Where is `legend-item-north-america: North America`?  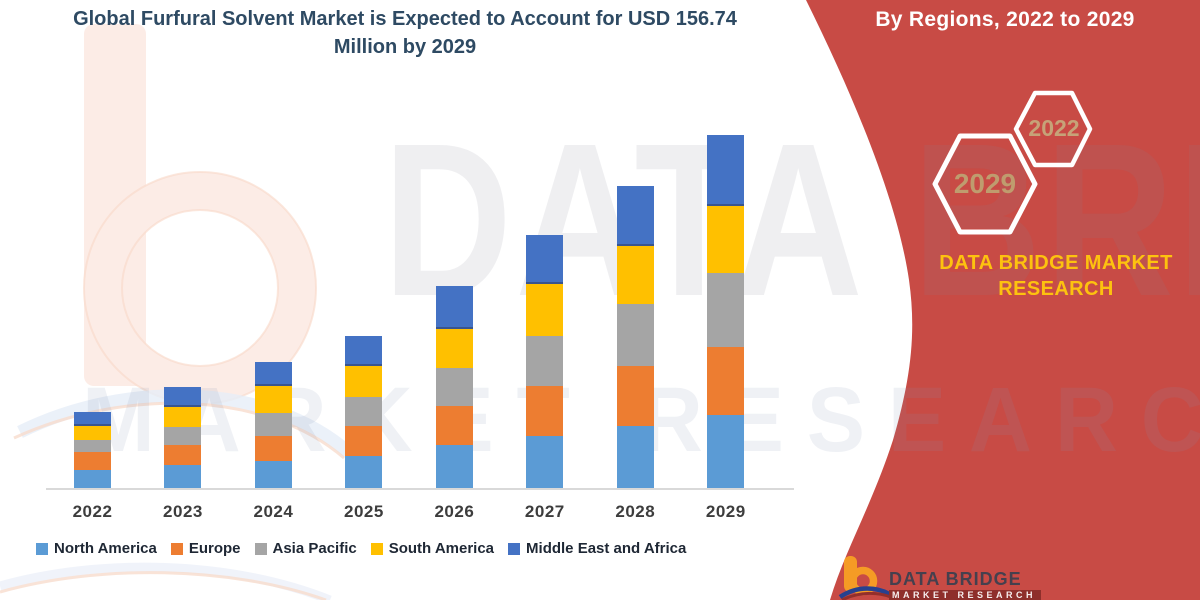
legend-item-north-america: North America is located at coordinates (96, 548).